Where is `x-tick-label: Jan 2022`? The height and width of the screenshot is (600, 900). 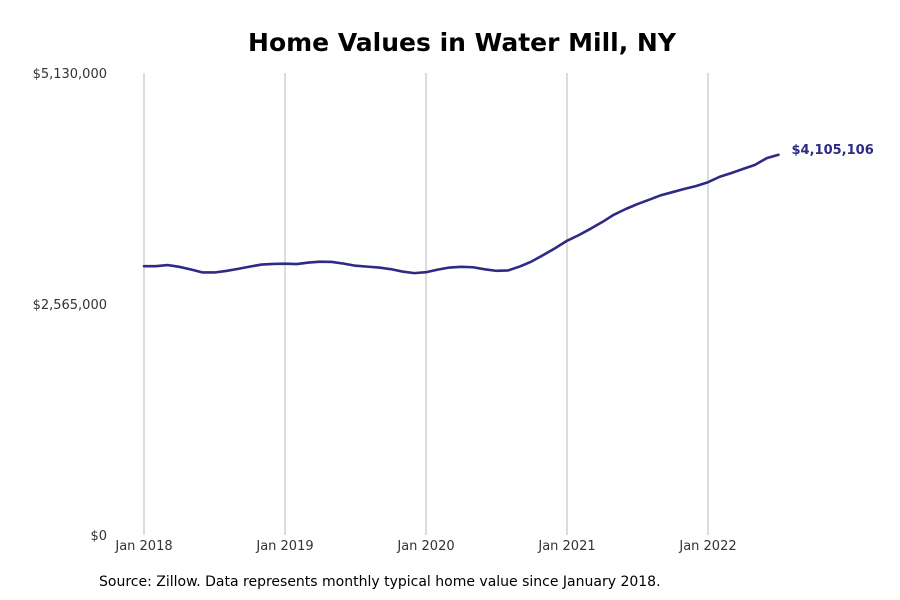
x-tick-label: Jan 2022 is located at coordinates (707, 546).